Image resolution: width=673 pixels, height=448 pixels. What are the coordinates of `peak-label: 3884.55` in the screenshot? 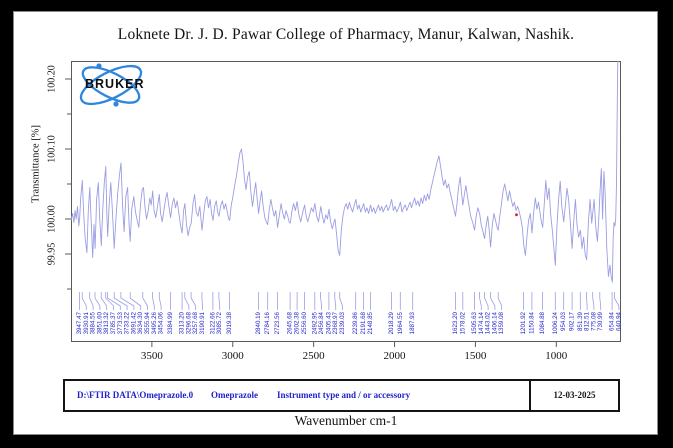 It's located at (93, 322).